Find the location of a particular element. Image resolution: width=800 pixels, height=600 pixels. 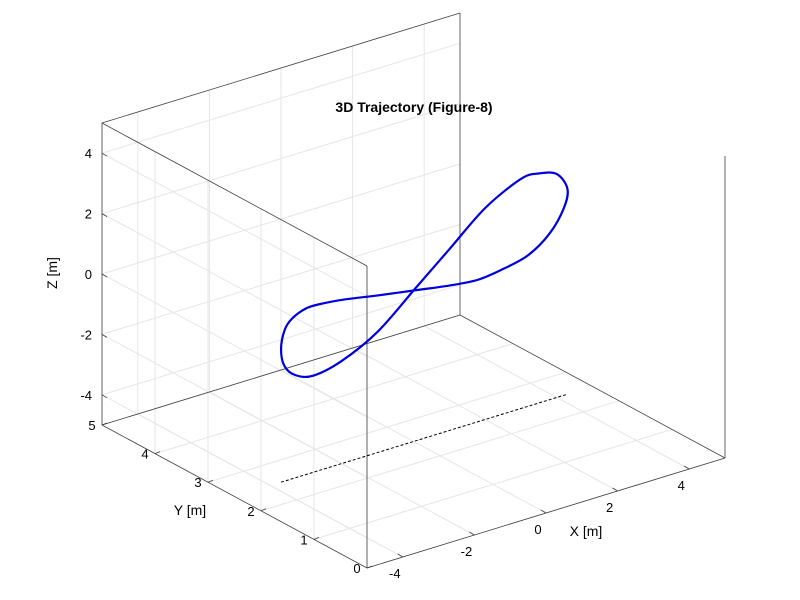

z-tick-label: 2 is located at coordinates (88, 214).